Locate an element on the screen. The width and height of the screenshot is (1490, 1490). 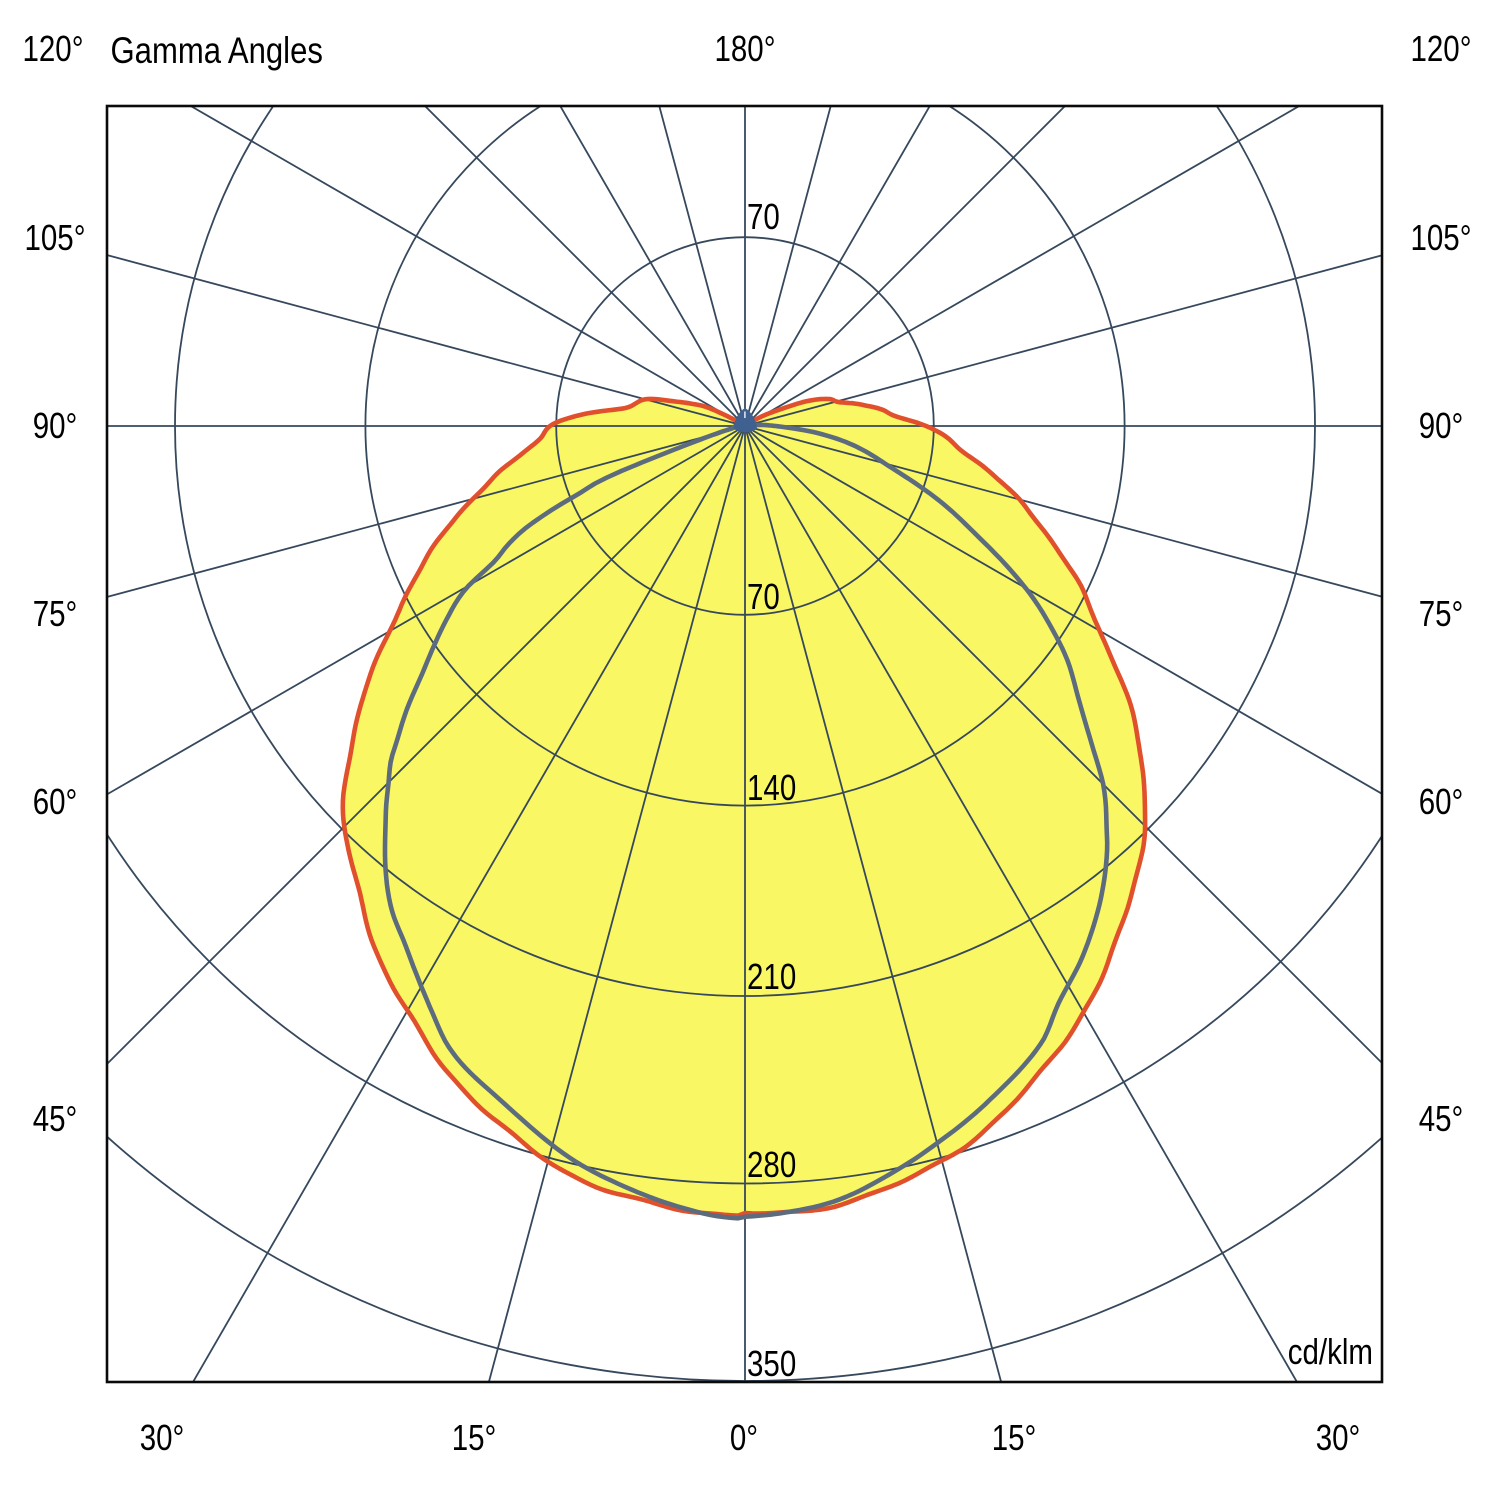
svg-text: 280 is located at coordinates (771, 1164).